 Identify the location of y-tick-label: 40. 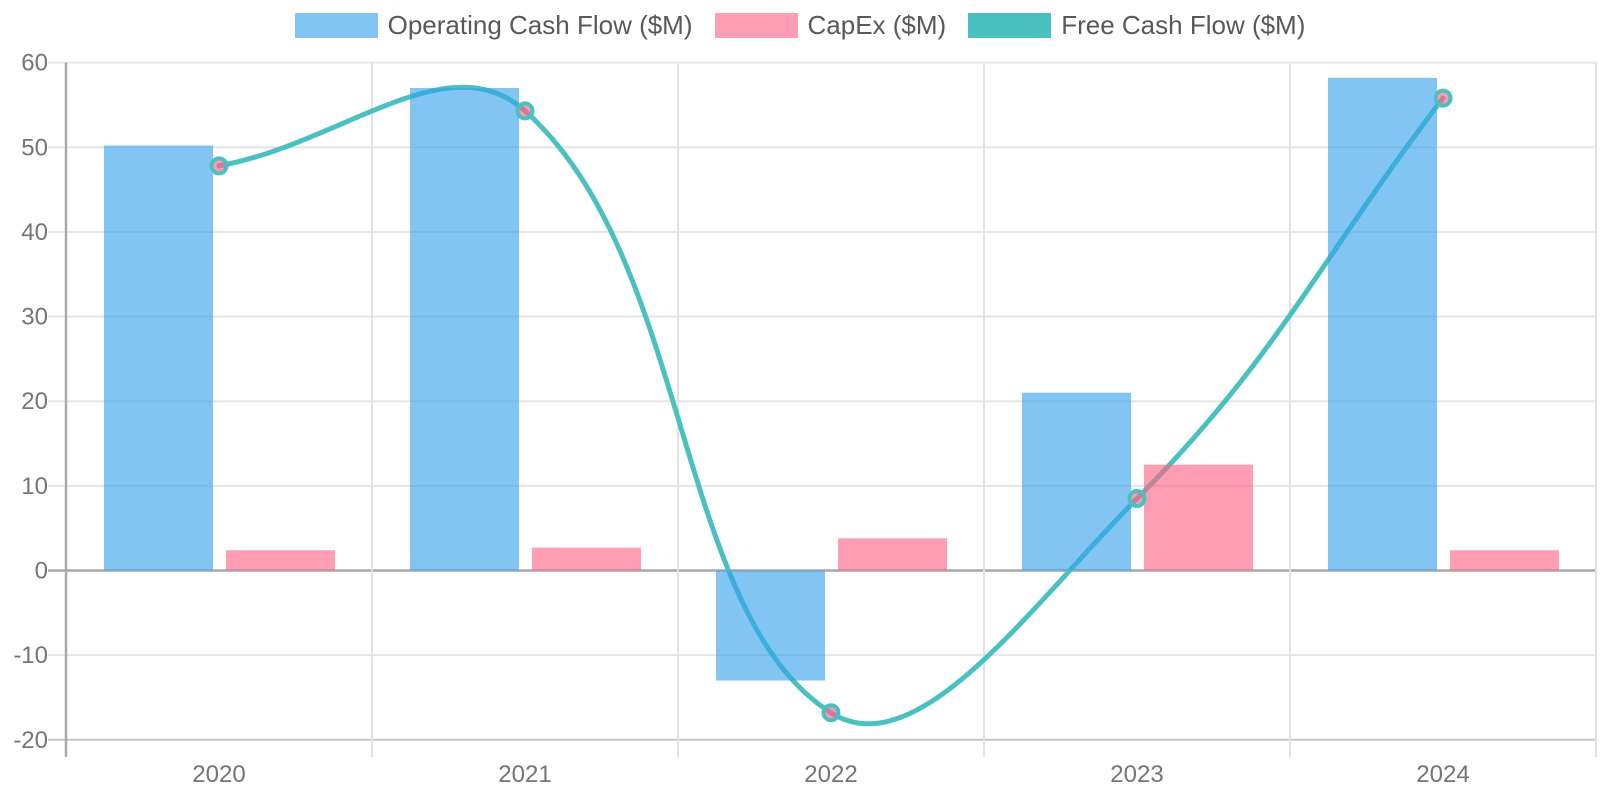
(34, 232).